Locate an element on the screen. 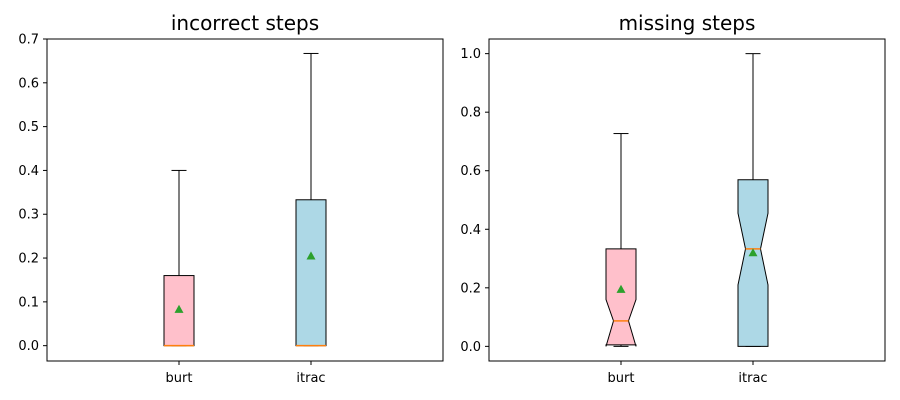 The height and width of the screenshot is (400, 900). y-tick-label: 0.1 is located at coordinates (28, 302).